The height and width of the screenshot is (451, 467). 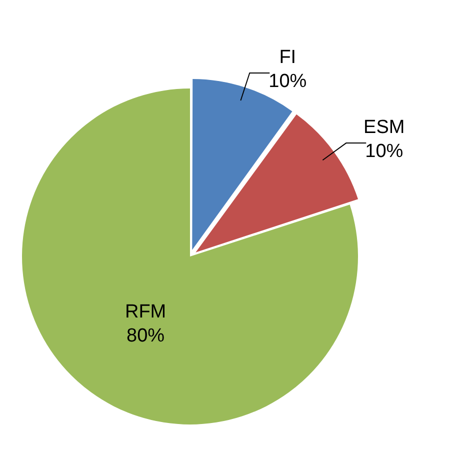 What do you see at coordinates (145, 336) in the screenshot?
I see `data-label: 80%` at bounding box center [145, 336].